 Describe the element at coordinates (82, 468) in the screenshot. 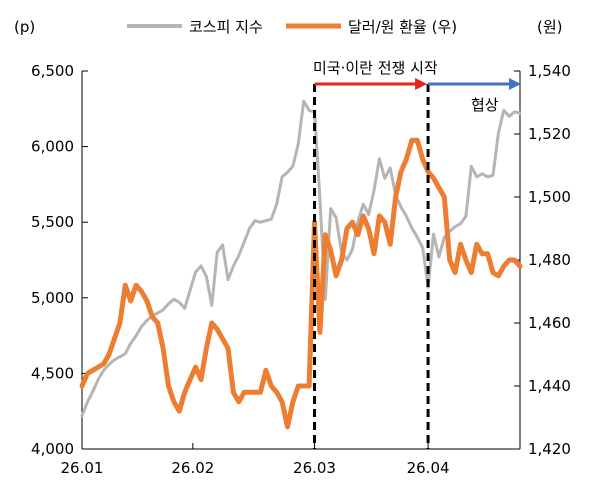

I see `x-tick-label: 26.01` at that location.